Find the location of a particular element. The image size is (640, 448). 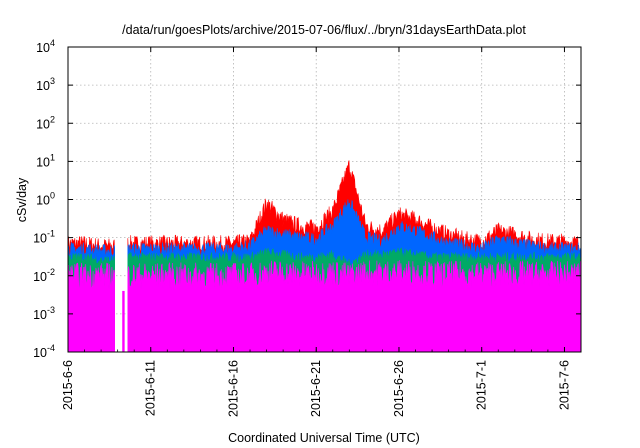

x-tick-label: 2015-6-21 is located at coordinates (316, 388).